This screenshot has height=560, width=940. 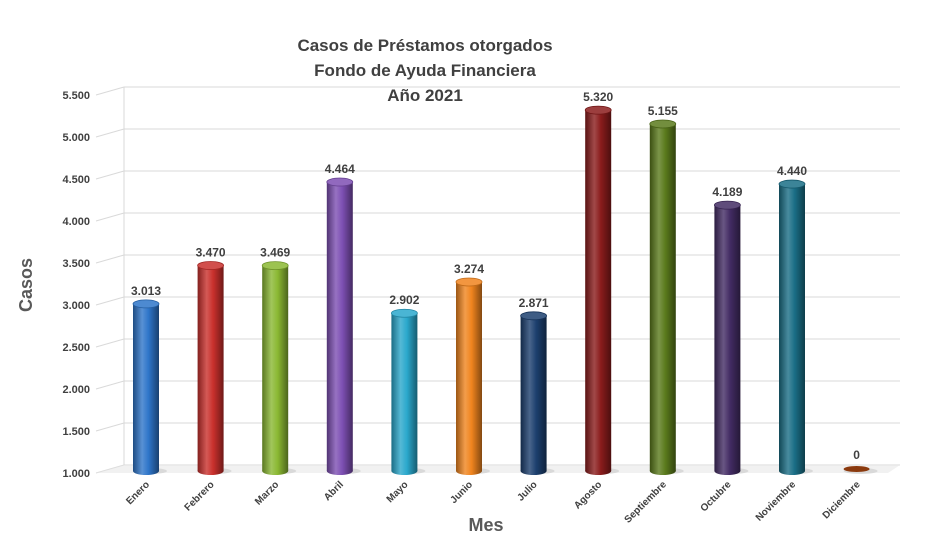 I want to click on x-category-label: Marzo, so click(x=267, y=493).